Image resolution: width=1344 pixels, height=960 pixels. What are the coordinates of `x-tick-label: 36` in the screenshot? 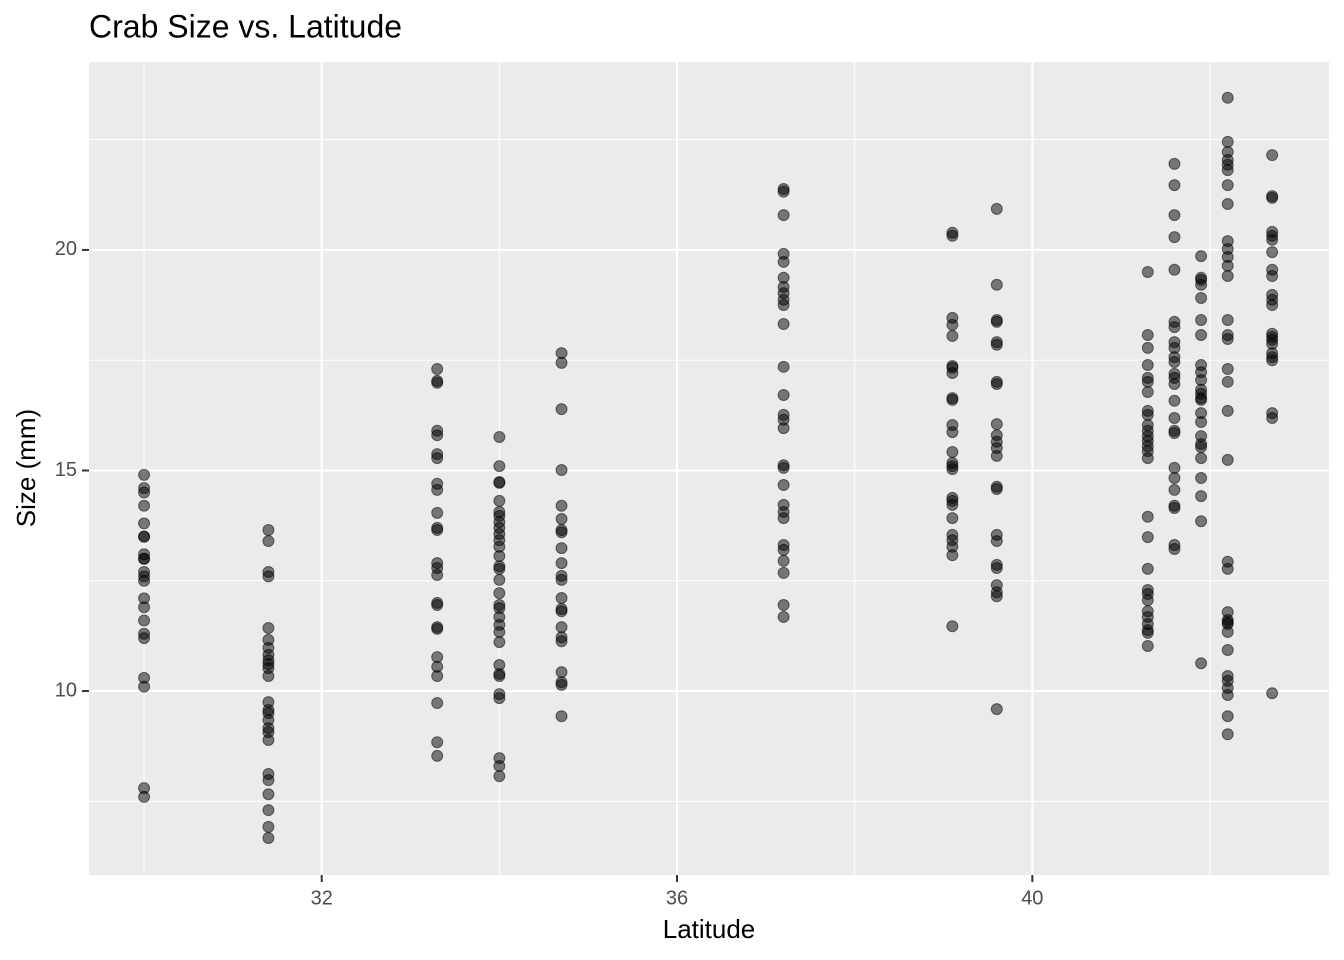 It's located at (677, 898).